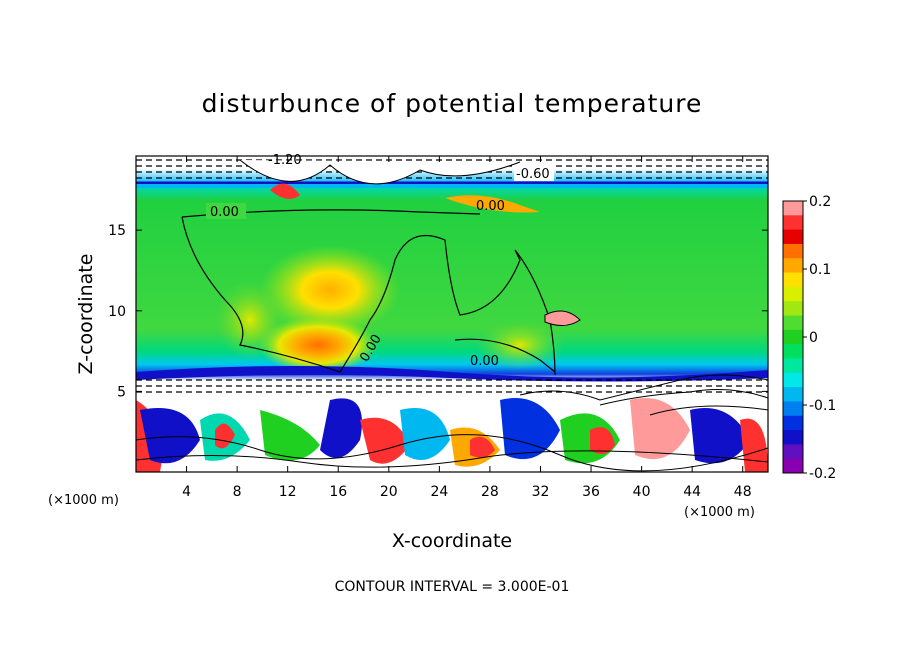 The height and width of the screenshot is (654, 904). What do you see at coordinates (86, 314) in the screenshot?
I see `y-axis-title: Z-coordinate` at bounding box center [86, 314].